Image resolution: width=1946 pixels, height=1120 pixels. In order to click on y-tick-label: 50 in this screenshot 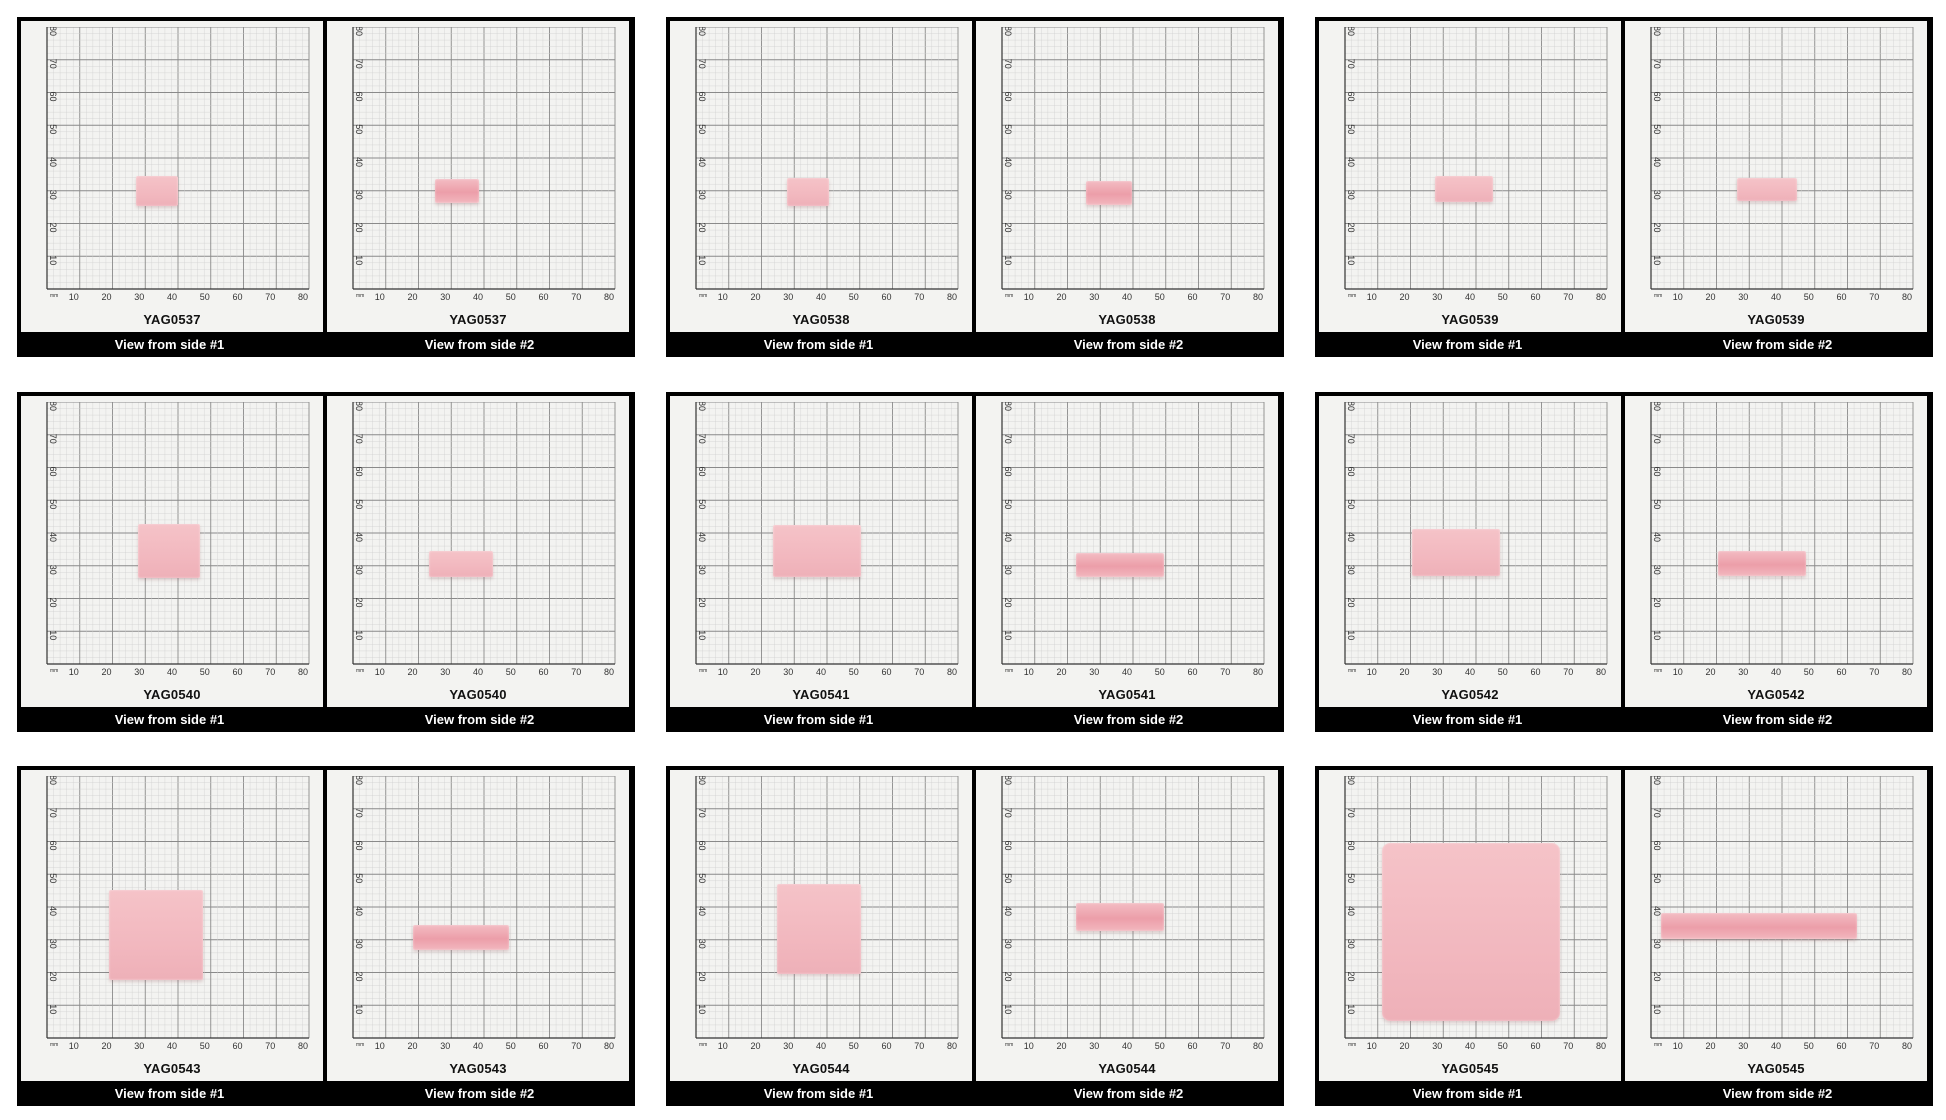, I will do `click(1008, 878)`.